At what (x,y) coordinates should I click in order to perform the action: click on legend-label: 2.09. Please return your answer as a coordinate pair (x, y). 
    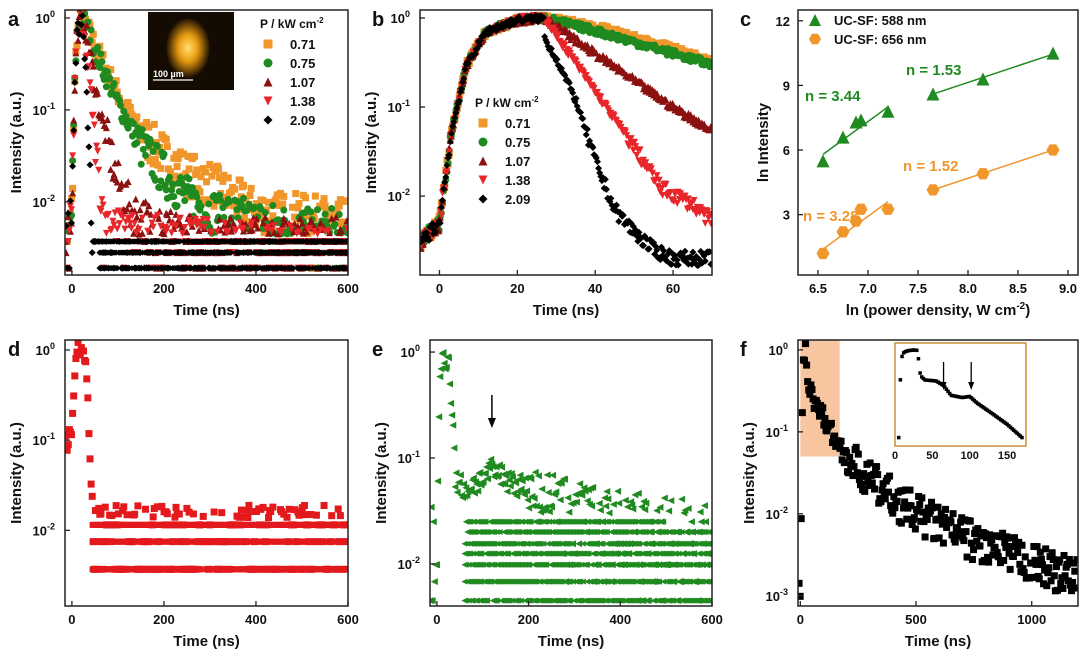
    Looking at the image, I should click on (302, 120).